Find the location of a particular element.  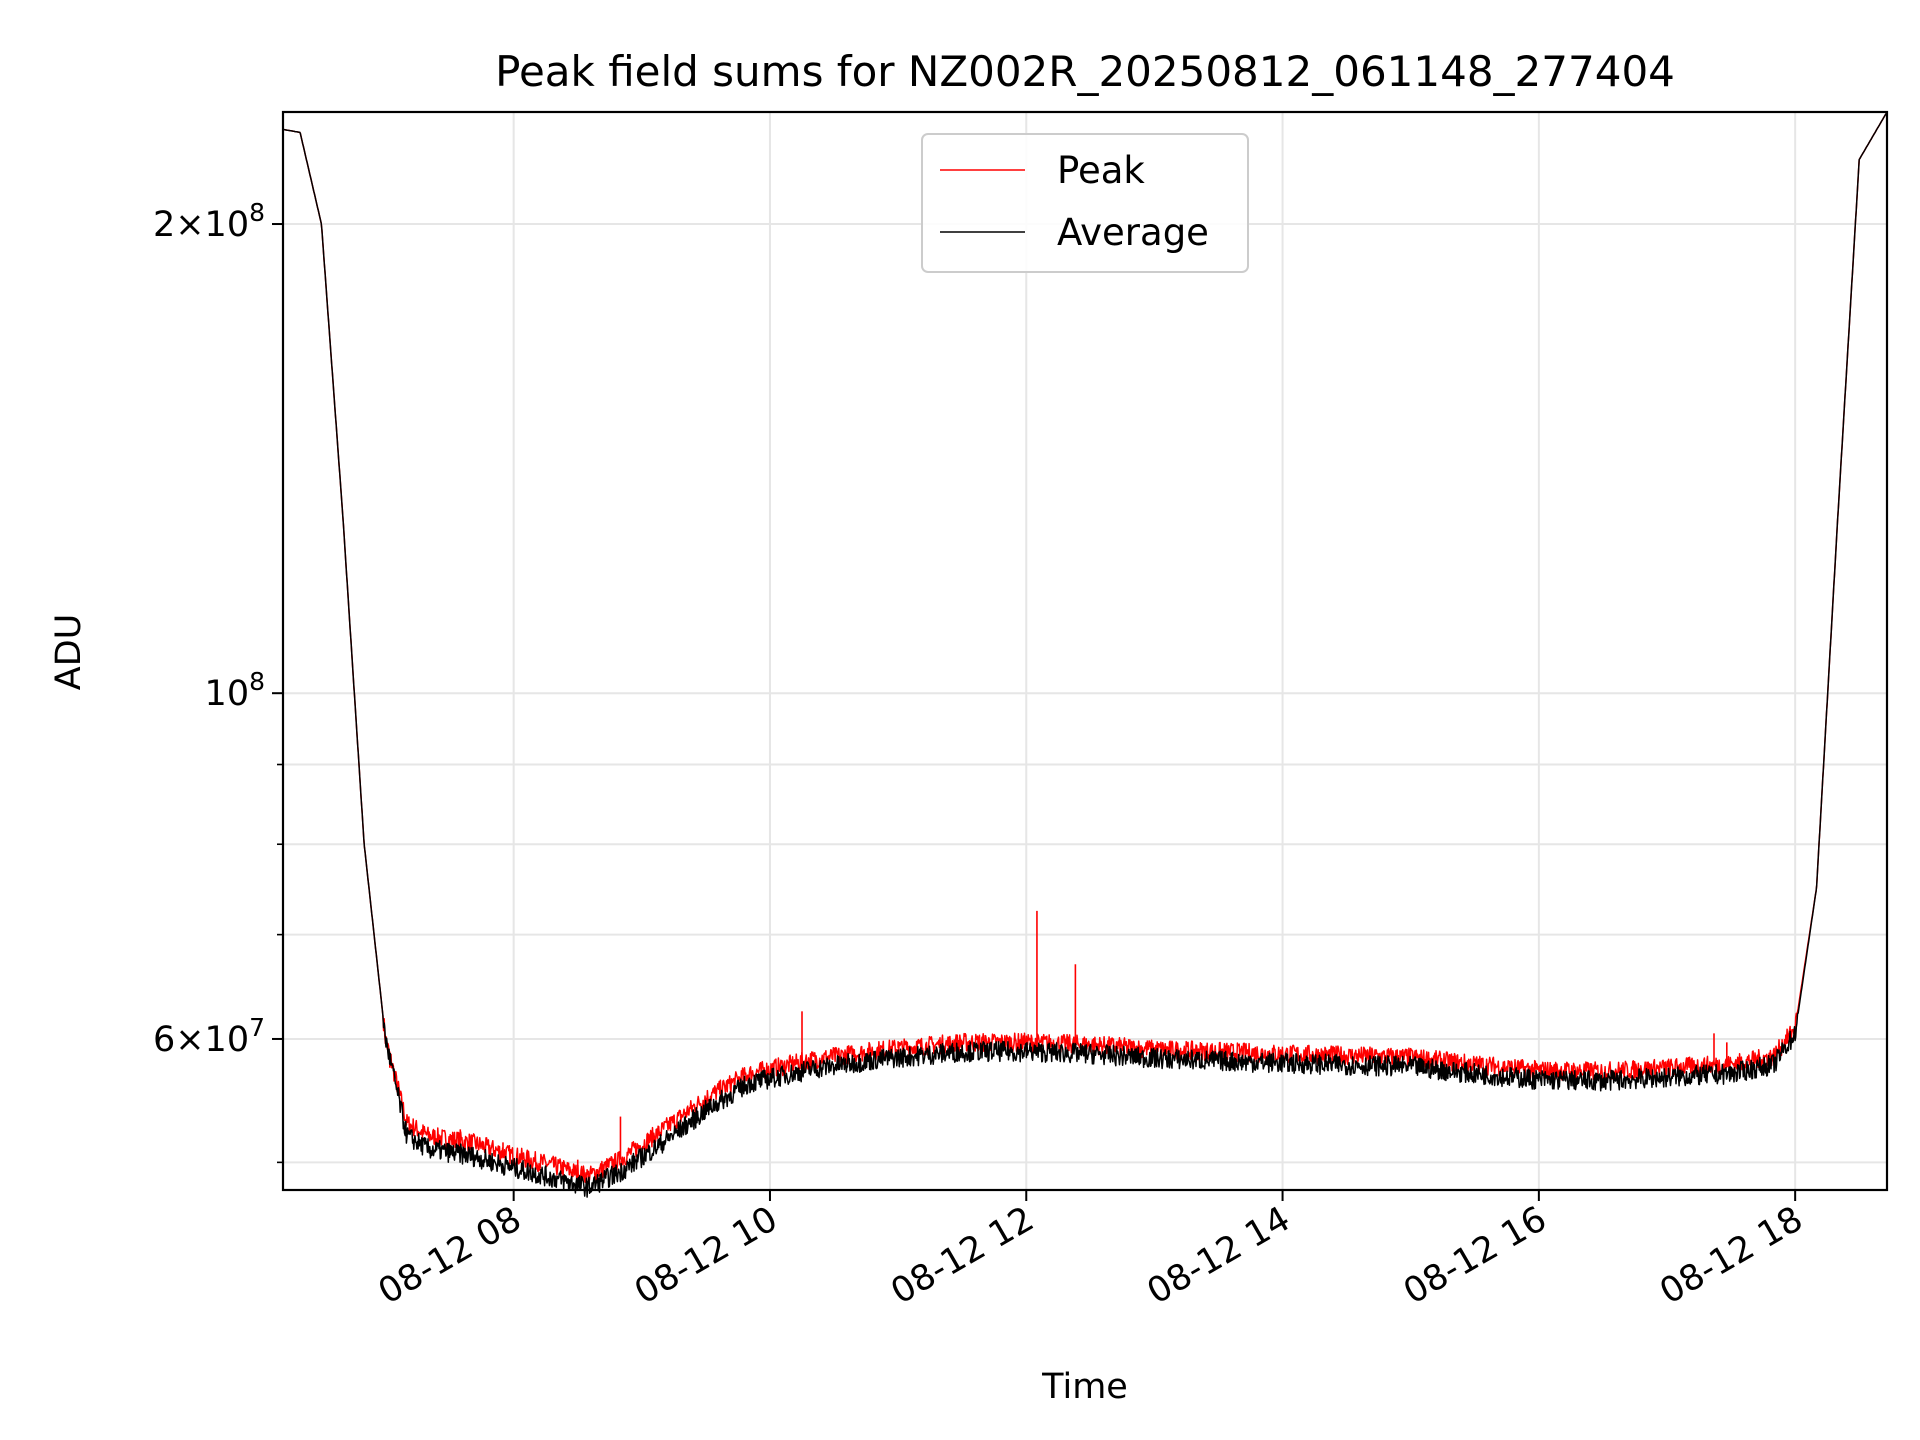

y-axis-label: ADU is located at coordinates (69, 652).